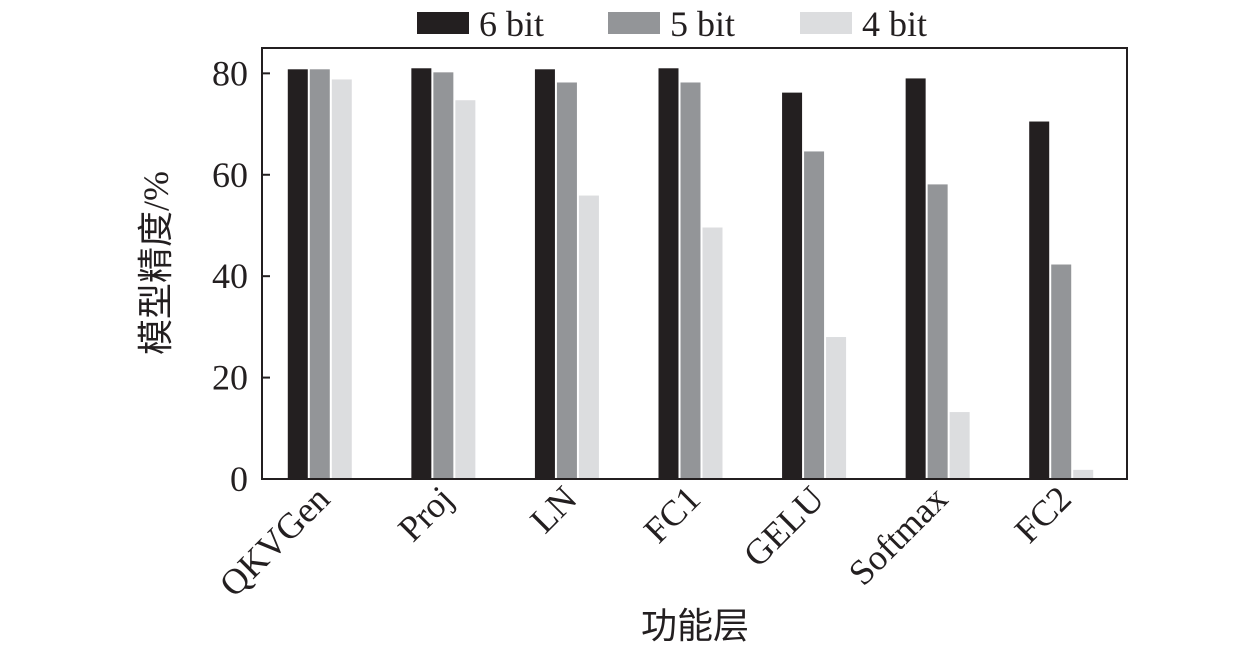  Describe the element at coordinates (784, 526) in the screenshot. I see `x-tick-label: GELU` at that location.